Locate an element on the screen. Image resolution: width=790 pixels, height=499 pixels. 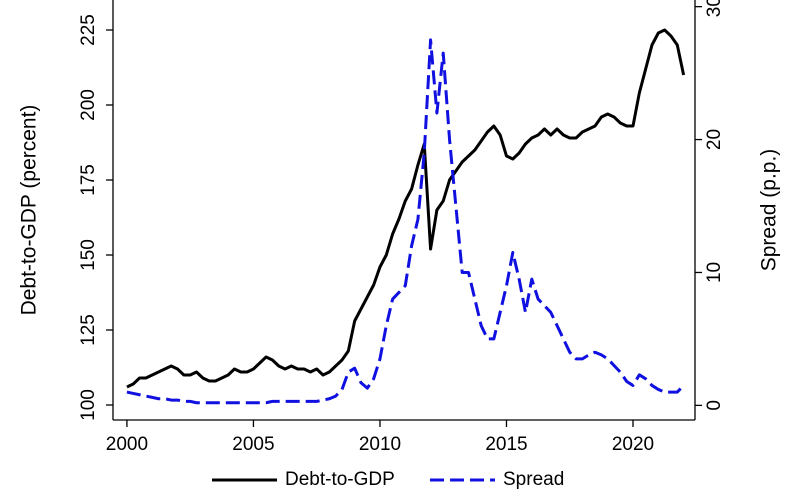
y-tick-label: 150 is located at coordinates (88, 255).